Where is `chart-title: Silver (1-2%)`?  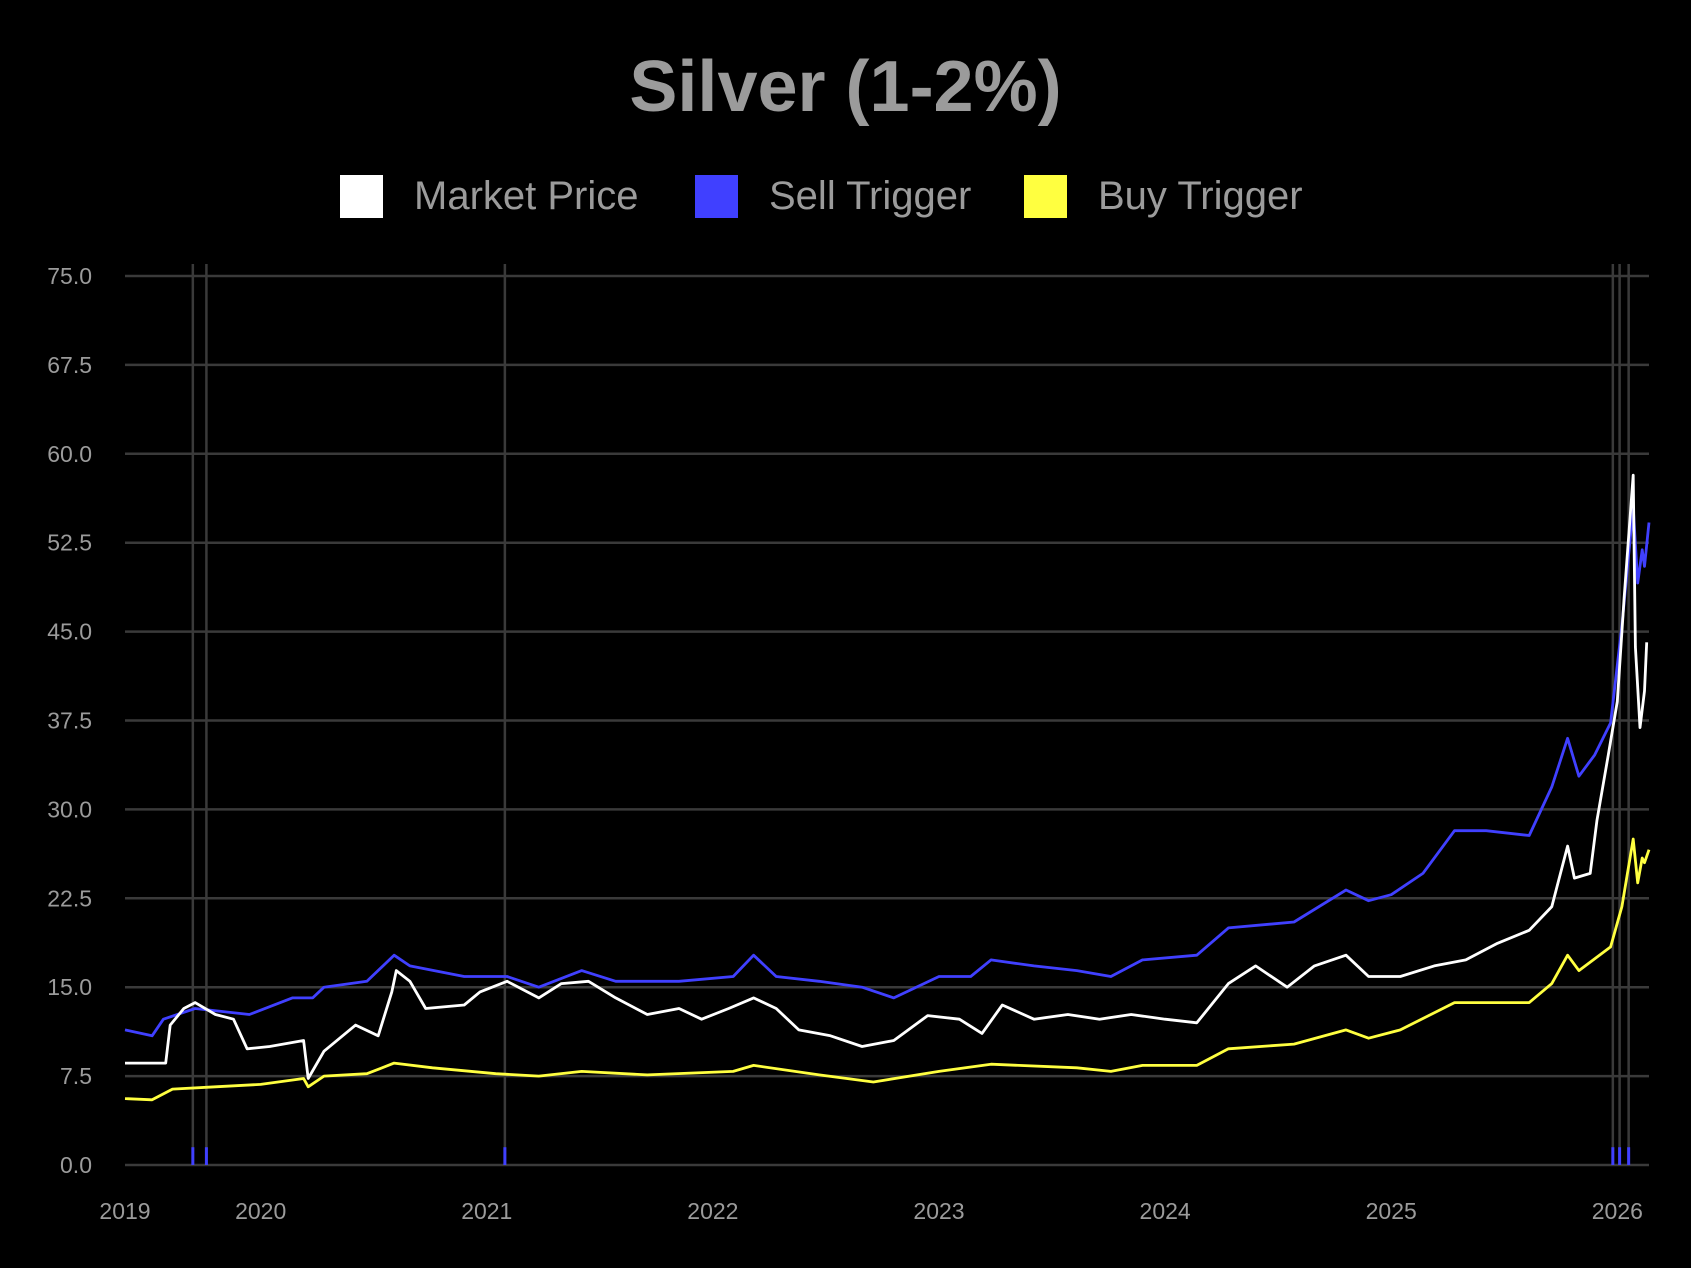 chart-title: Silver (1-2%) is located at coordinates (845, 87).